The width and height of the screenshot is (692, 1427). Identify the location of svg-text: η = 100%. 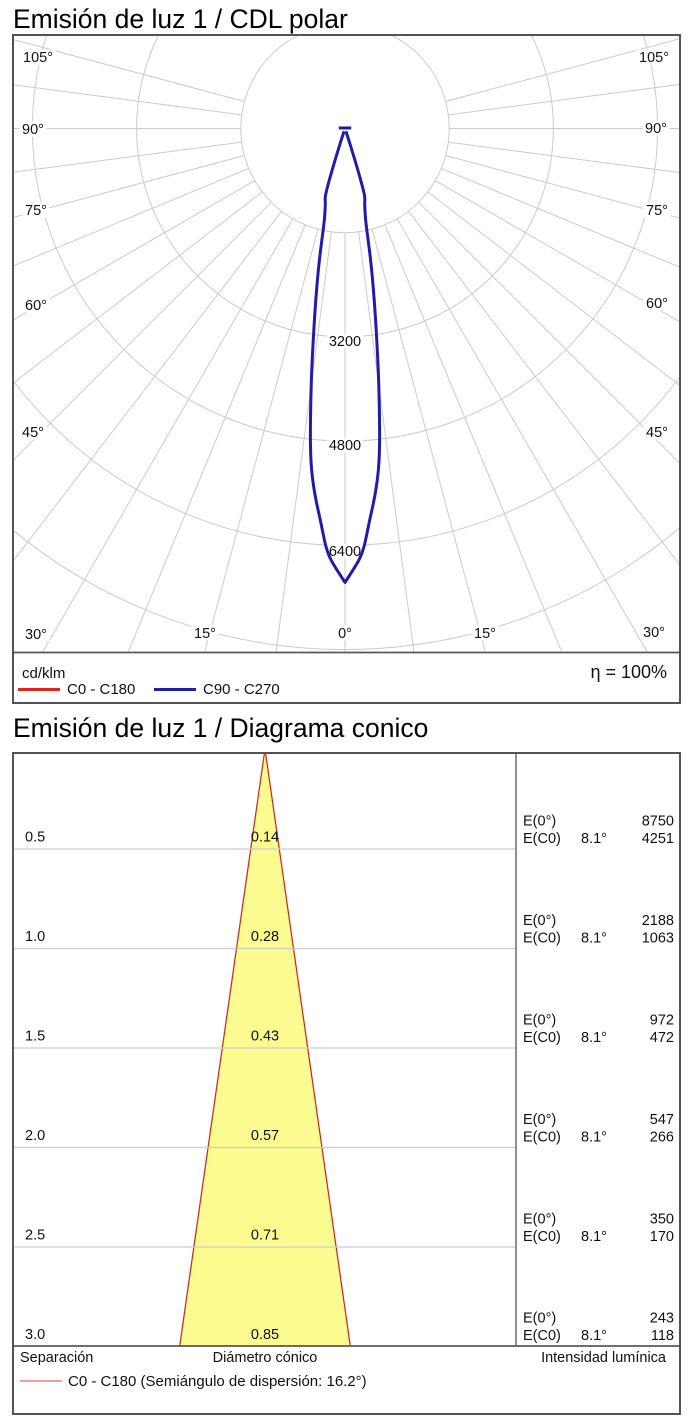
(628, 672).